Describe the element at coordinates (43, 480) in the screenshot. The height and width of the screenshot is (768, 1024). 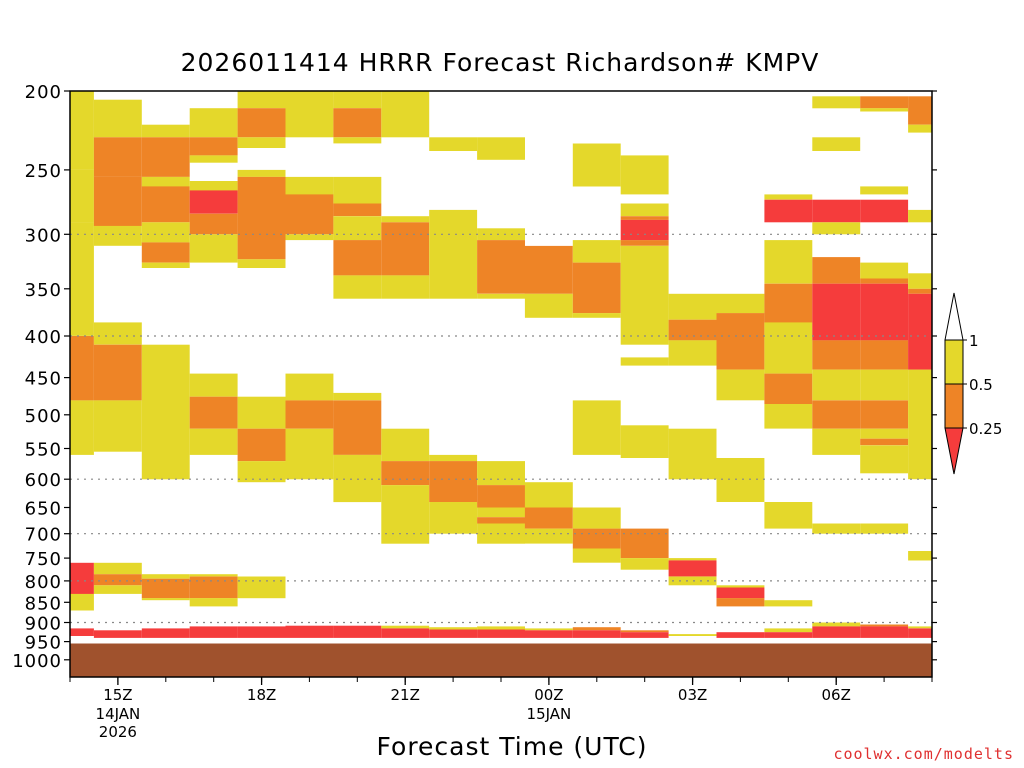
I see `y-tick-label: 600` at that location.